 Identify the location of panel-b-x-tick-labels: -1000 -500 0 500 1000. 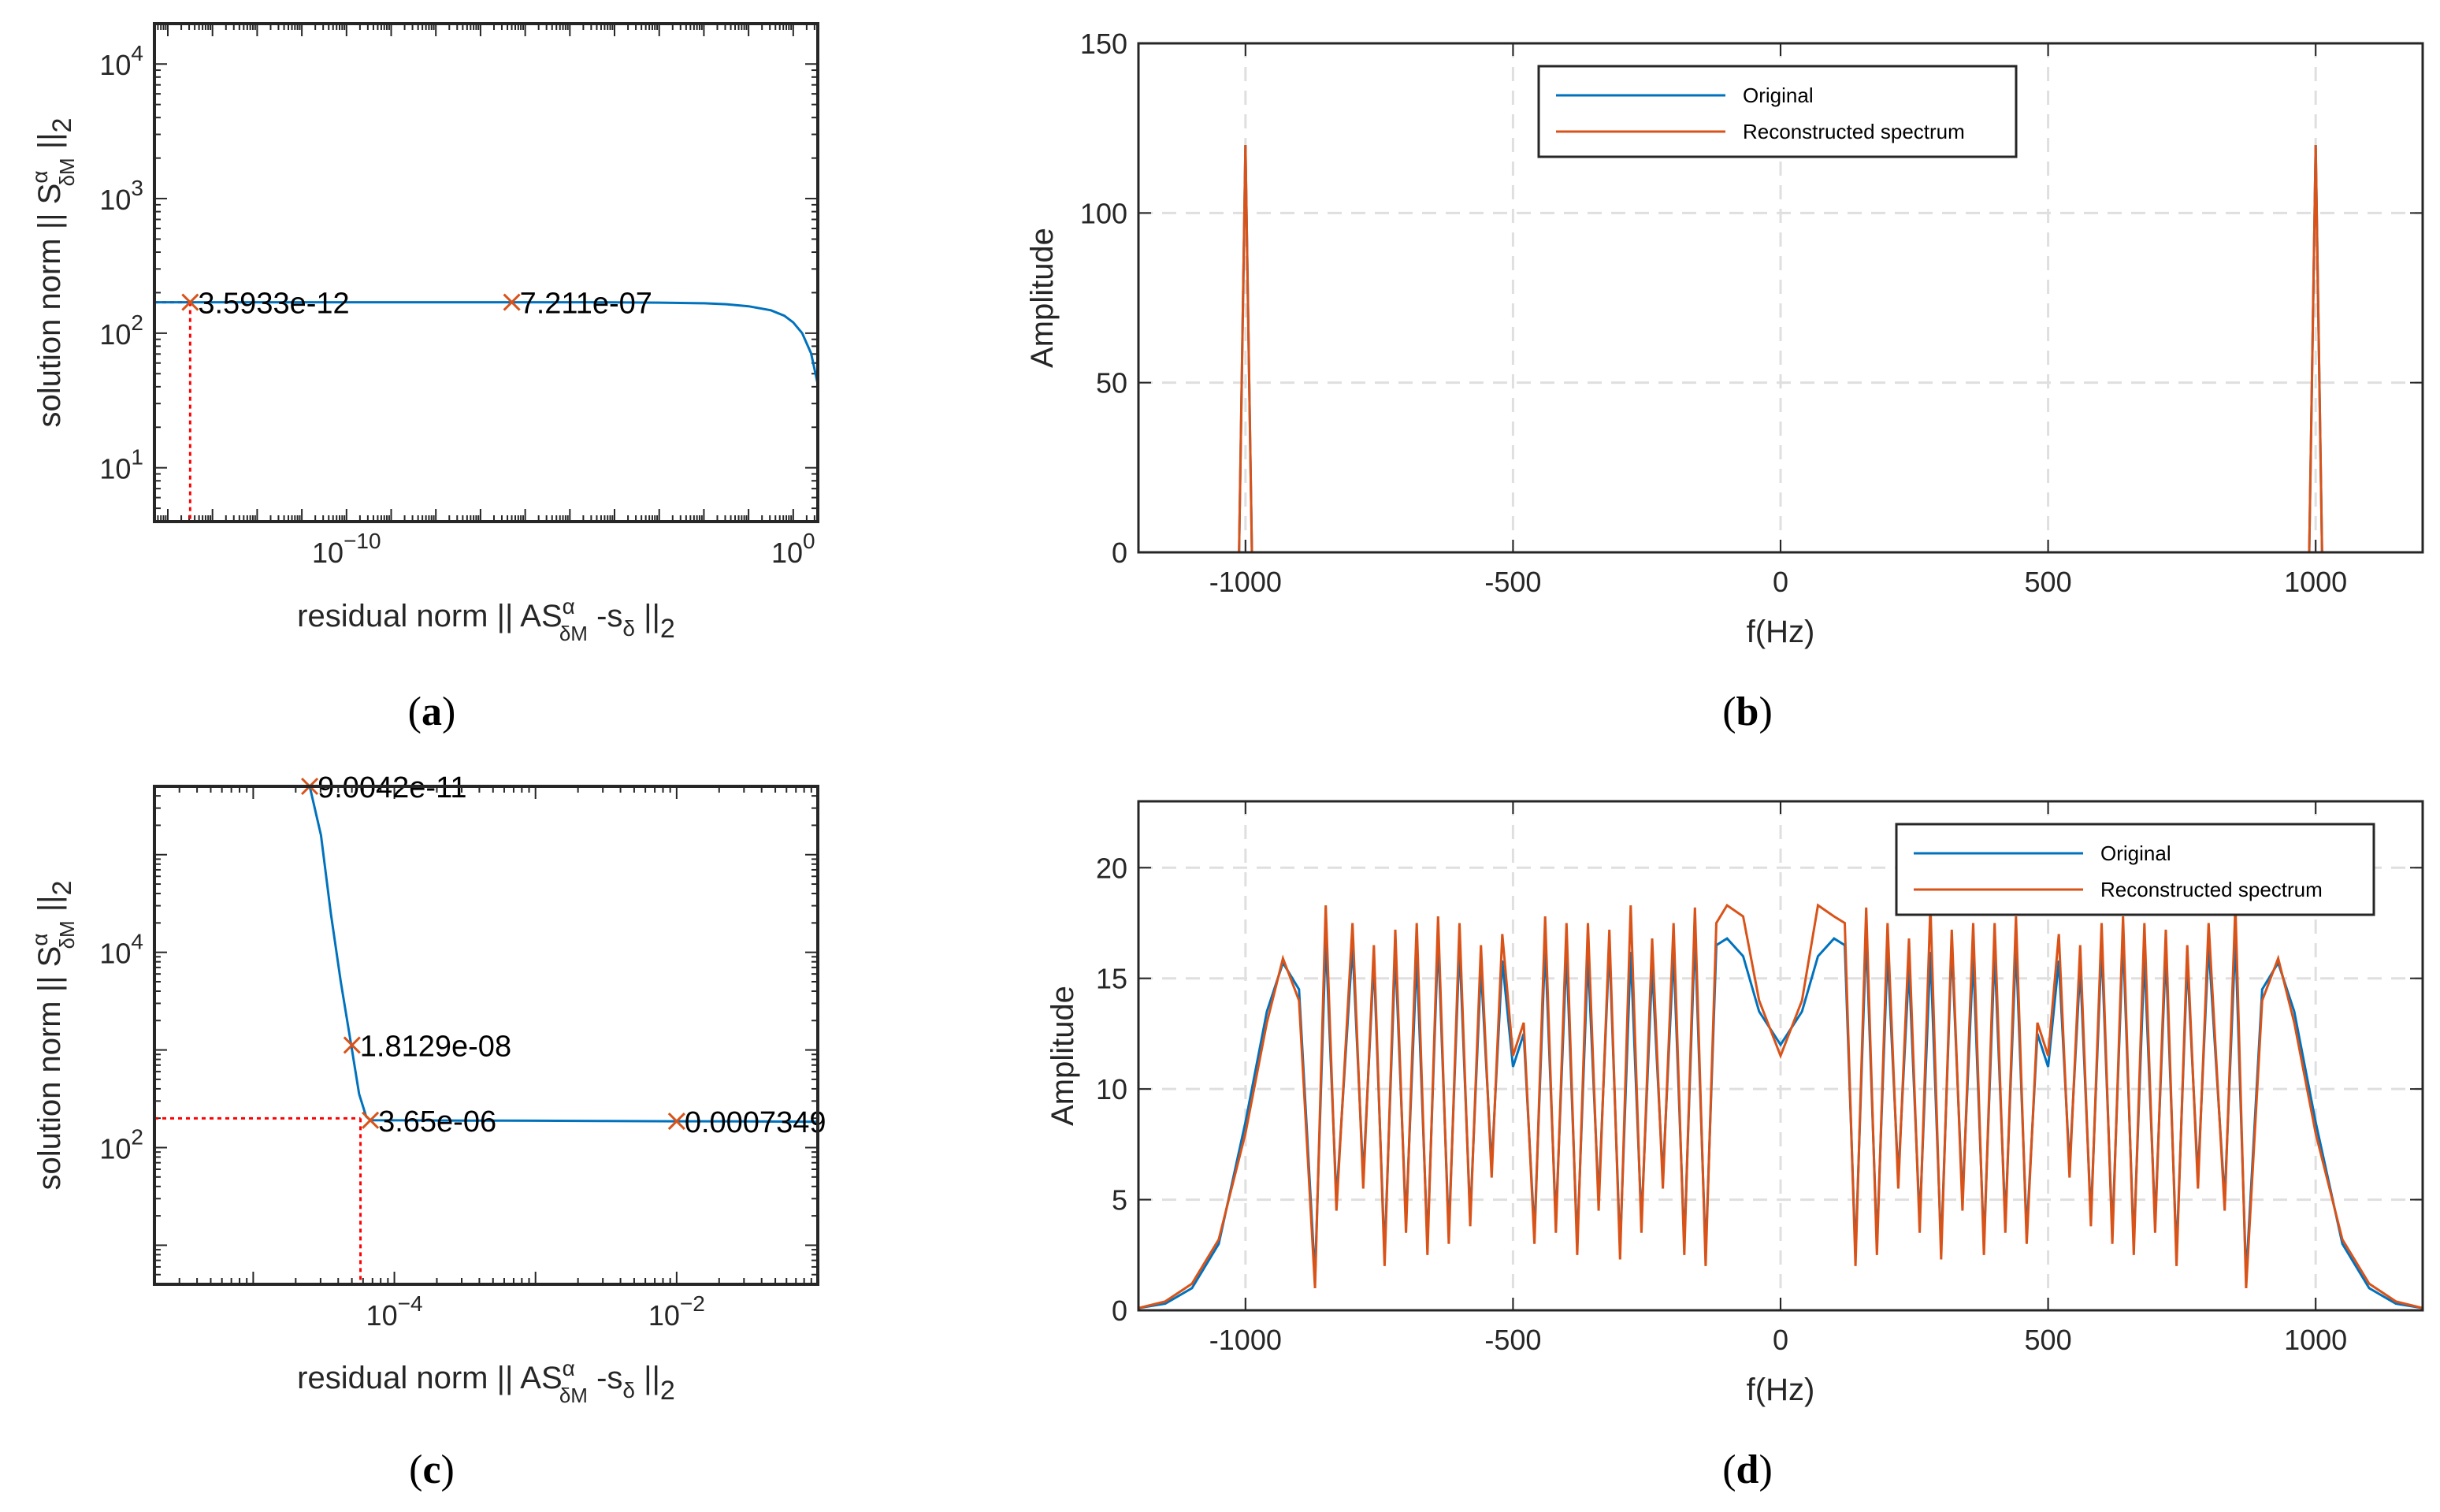
(1778, 582).